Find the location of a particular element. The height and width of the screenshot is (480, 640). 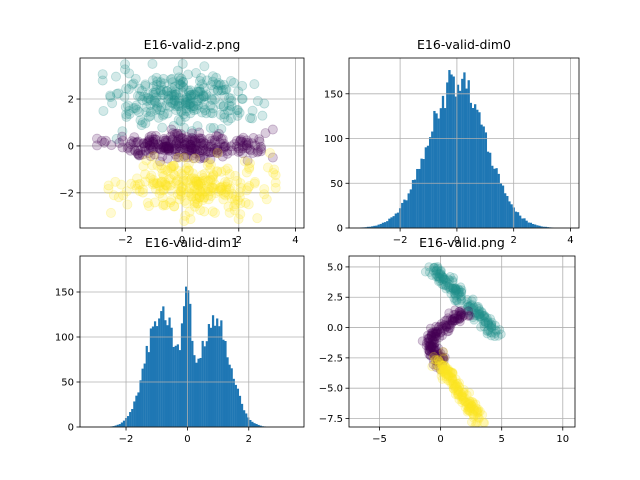

x-tick-label: 5 is located at coordinates (502, 439).